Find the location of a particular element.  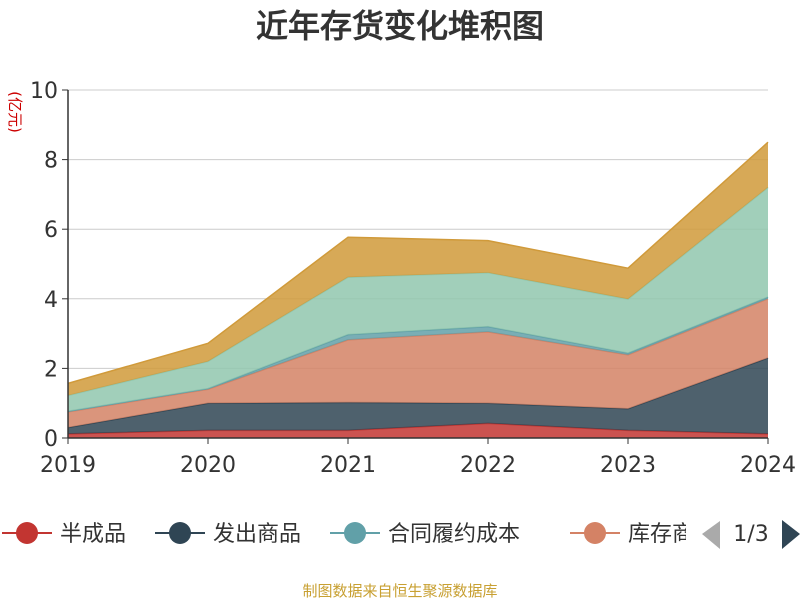

y-axis-unit-label: (亿元) is located at coordinates (15, 112).